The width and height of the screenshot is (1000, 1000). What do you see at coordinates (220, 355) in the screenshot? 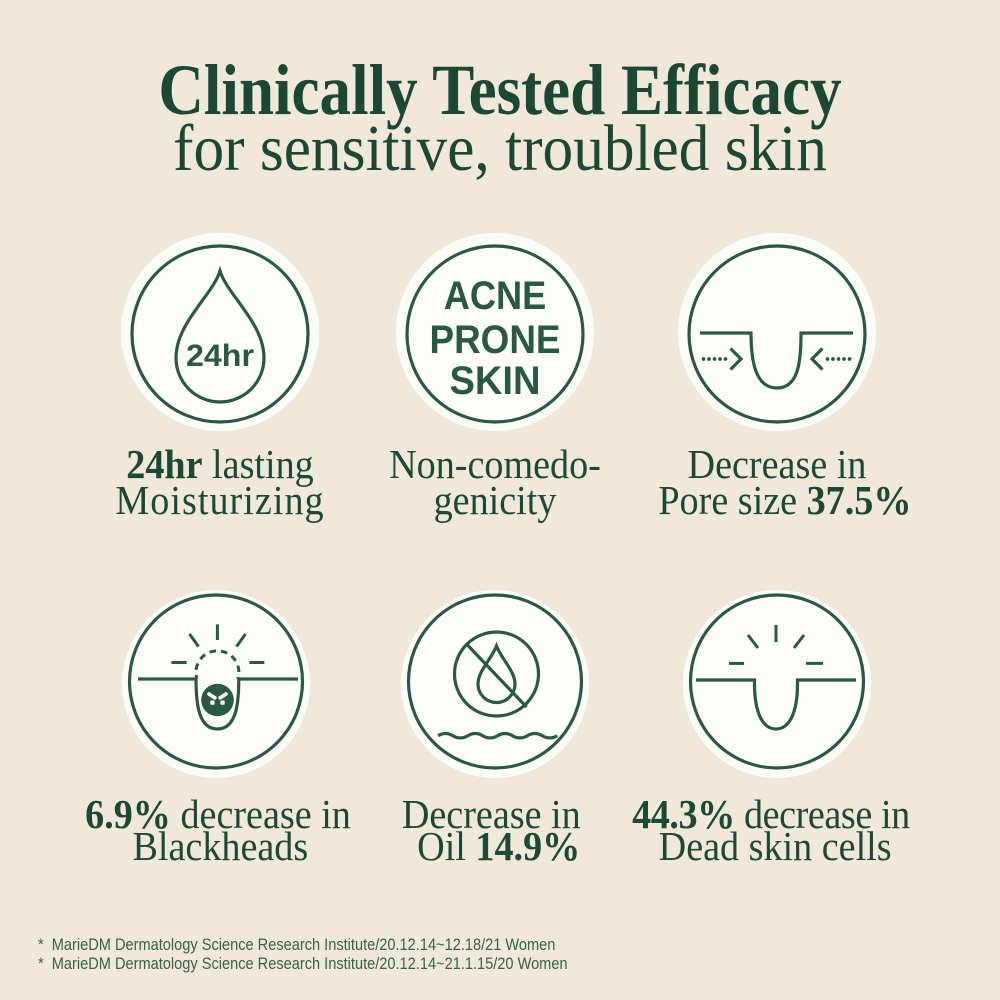
I see `svg-text: 24hr` at bounding box center [220, 355].